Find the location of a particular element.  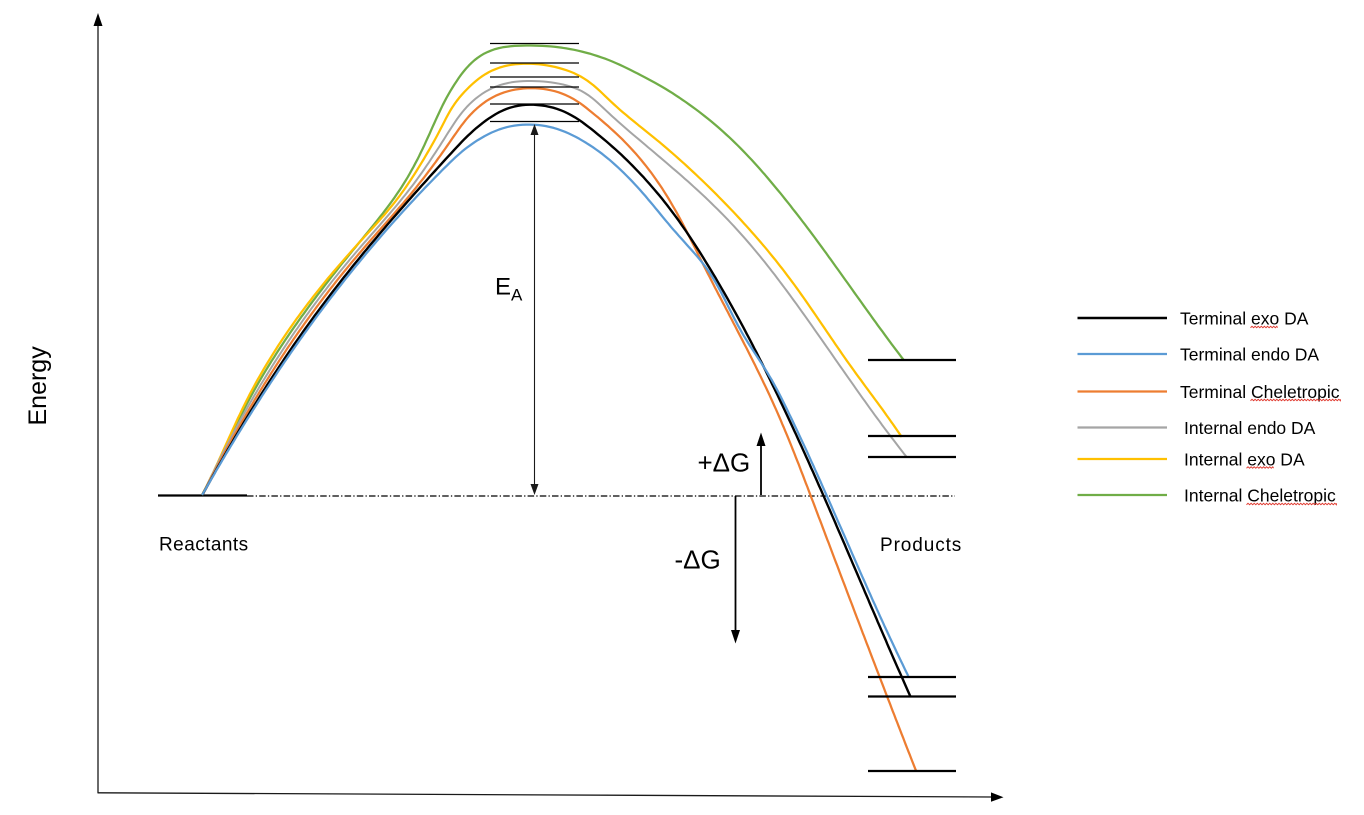

svg-text: Terminal exo DA is located at coordinates (1244, 319).